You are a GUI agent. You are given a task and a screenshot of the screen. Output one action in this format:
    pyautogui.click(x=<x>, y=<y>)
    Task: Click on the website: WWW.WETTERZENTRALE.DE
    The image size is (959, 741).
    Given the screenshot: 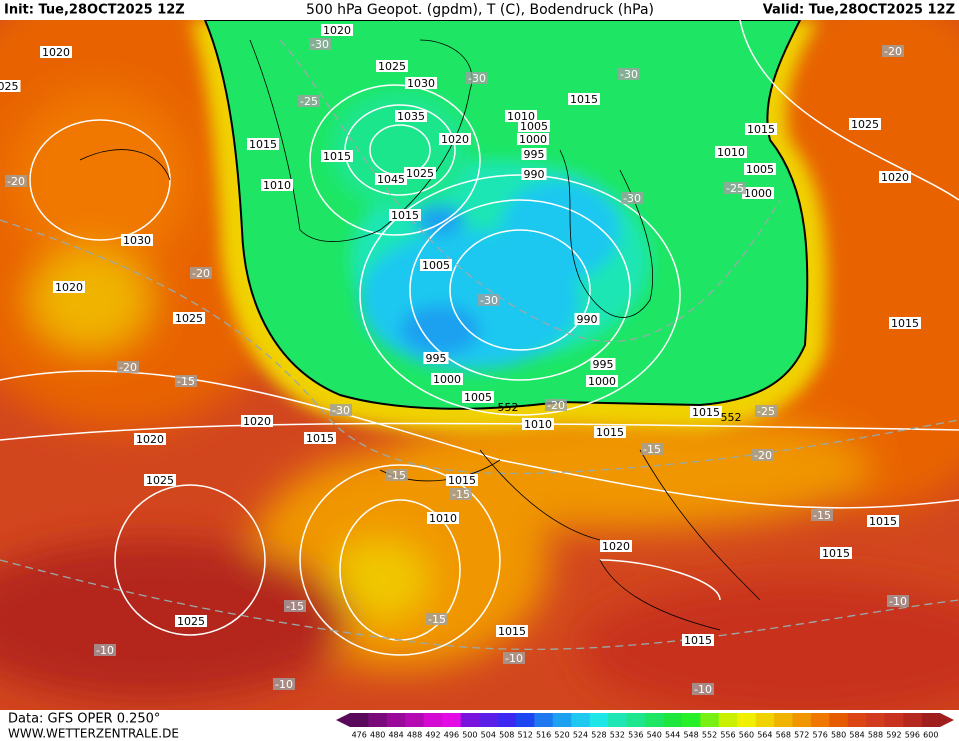 What is the action you would take?
    pyautogui.click(x=93, y=734)
    